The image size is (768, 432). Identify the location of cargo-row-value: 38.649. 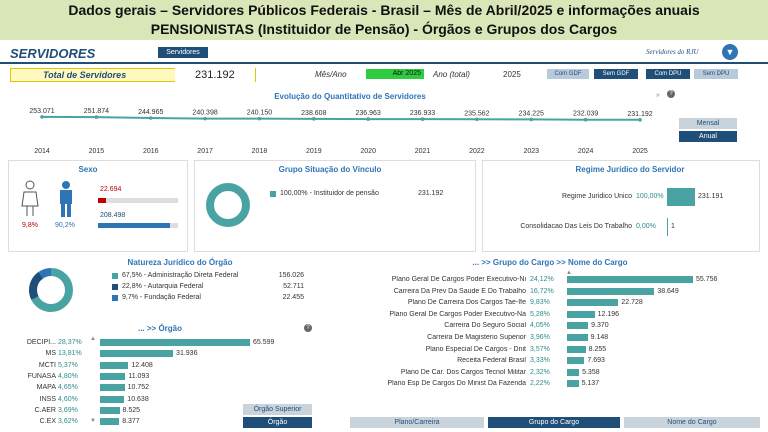
(668, 291).